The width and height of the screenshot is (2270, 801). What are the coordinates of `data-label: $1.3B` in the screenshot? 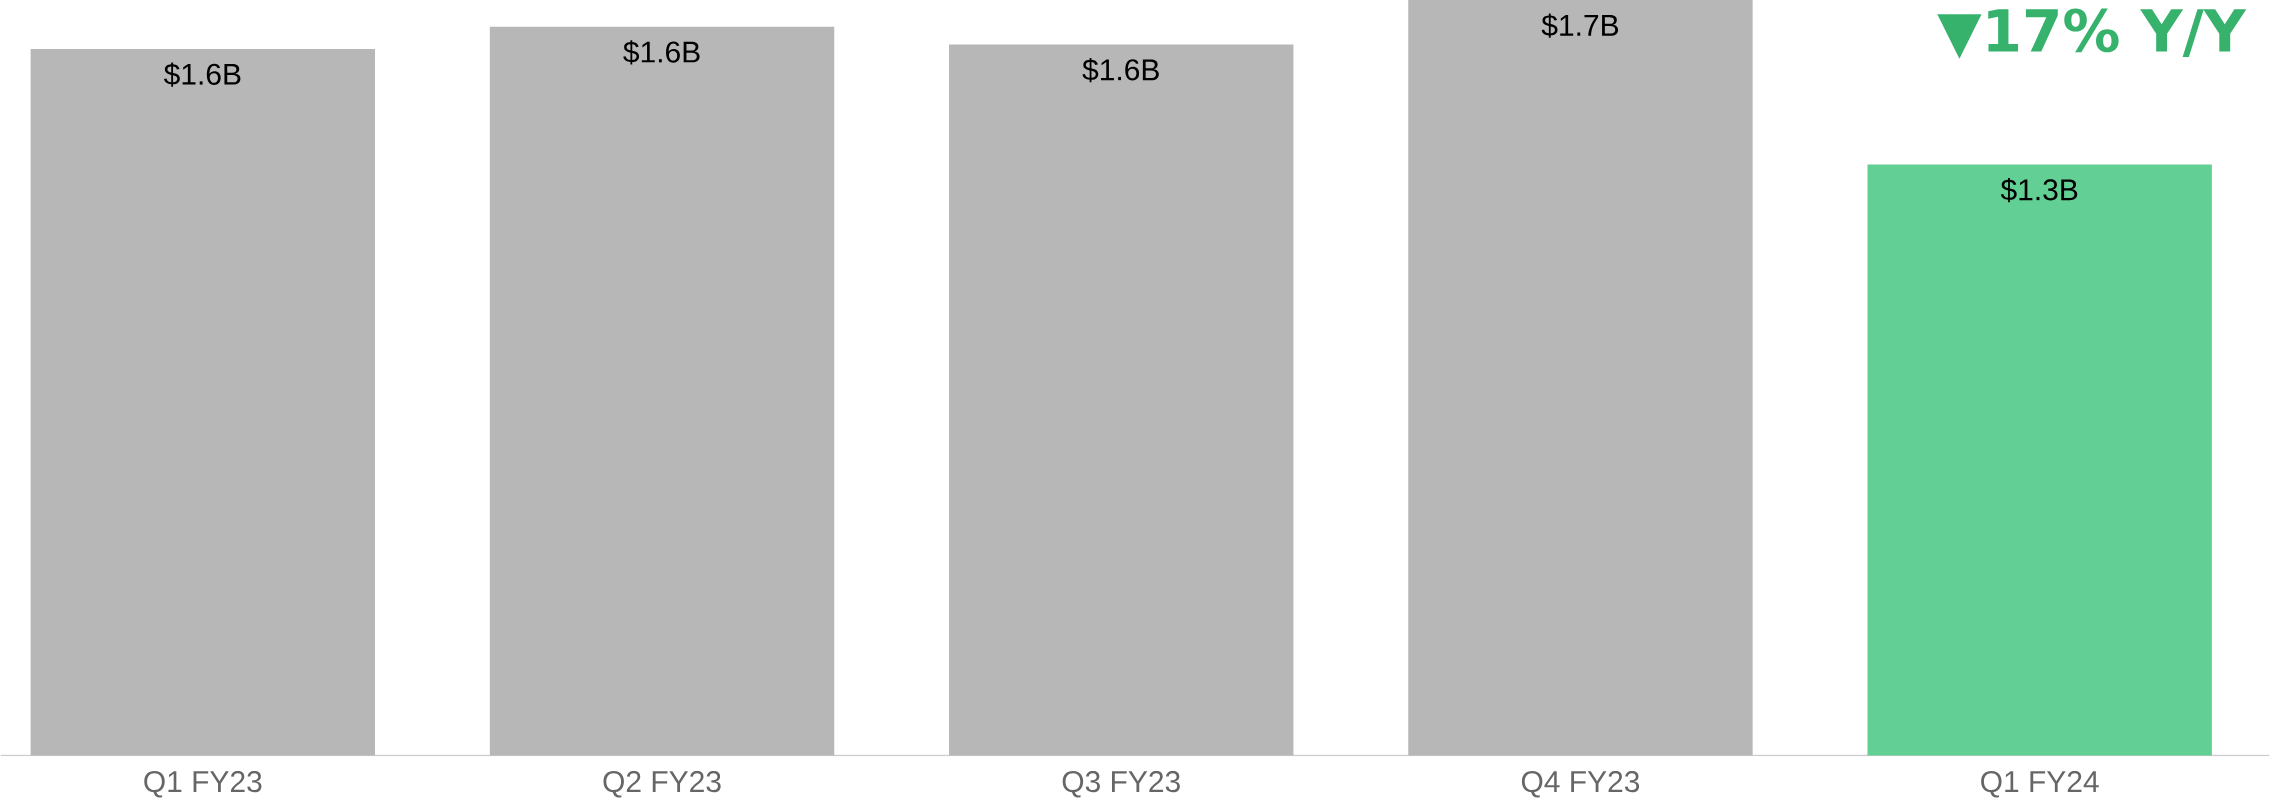 It's located at (2039, 190).